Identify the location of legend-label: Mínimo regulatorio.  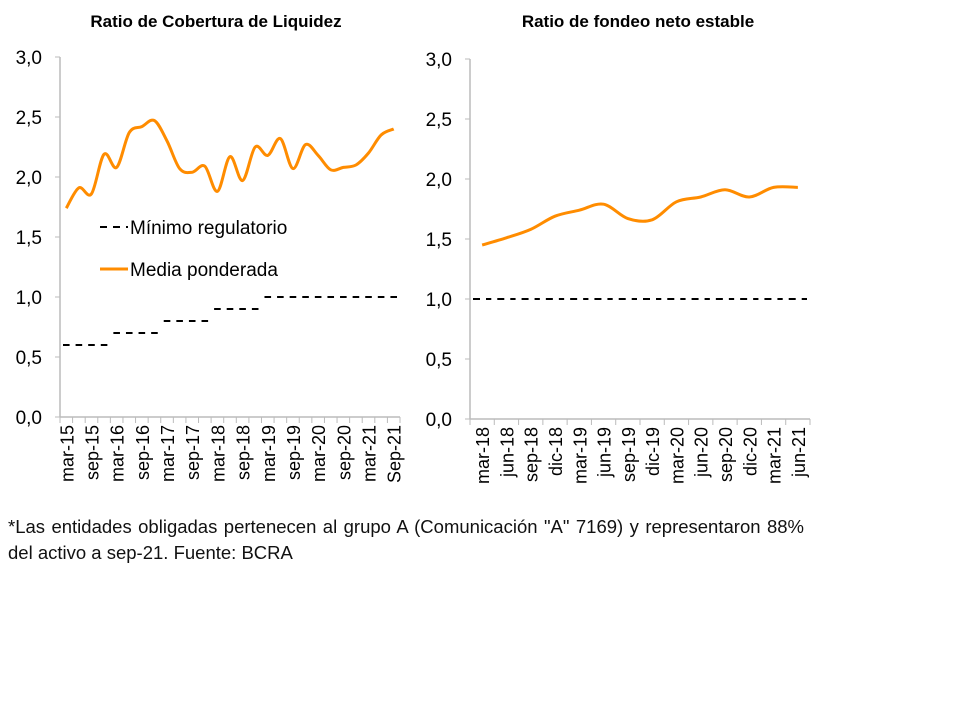
(208, 228).